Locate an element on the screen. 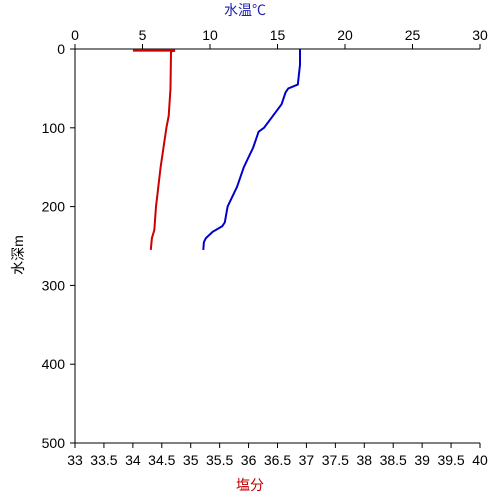 This screenshot has height=500, width=500. bottom-axis-title: 塩分 is located at coordinates (250, 485).